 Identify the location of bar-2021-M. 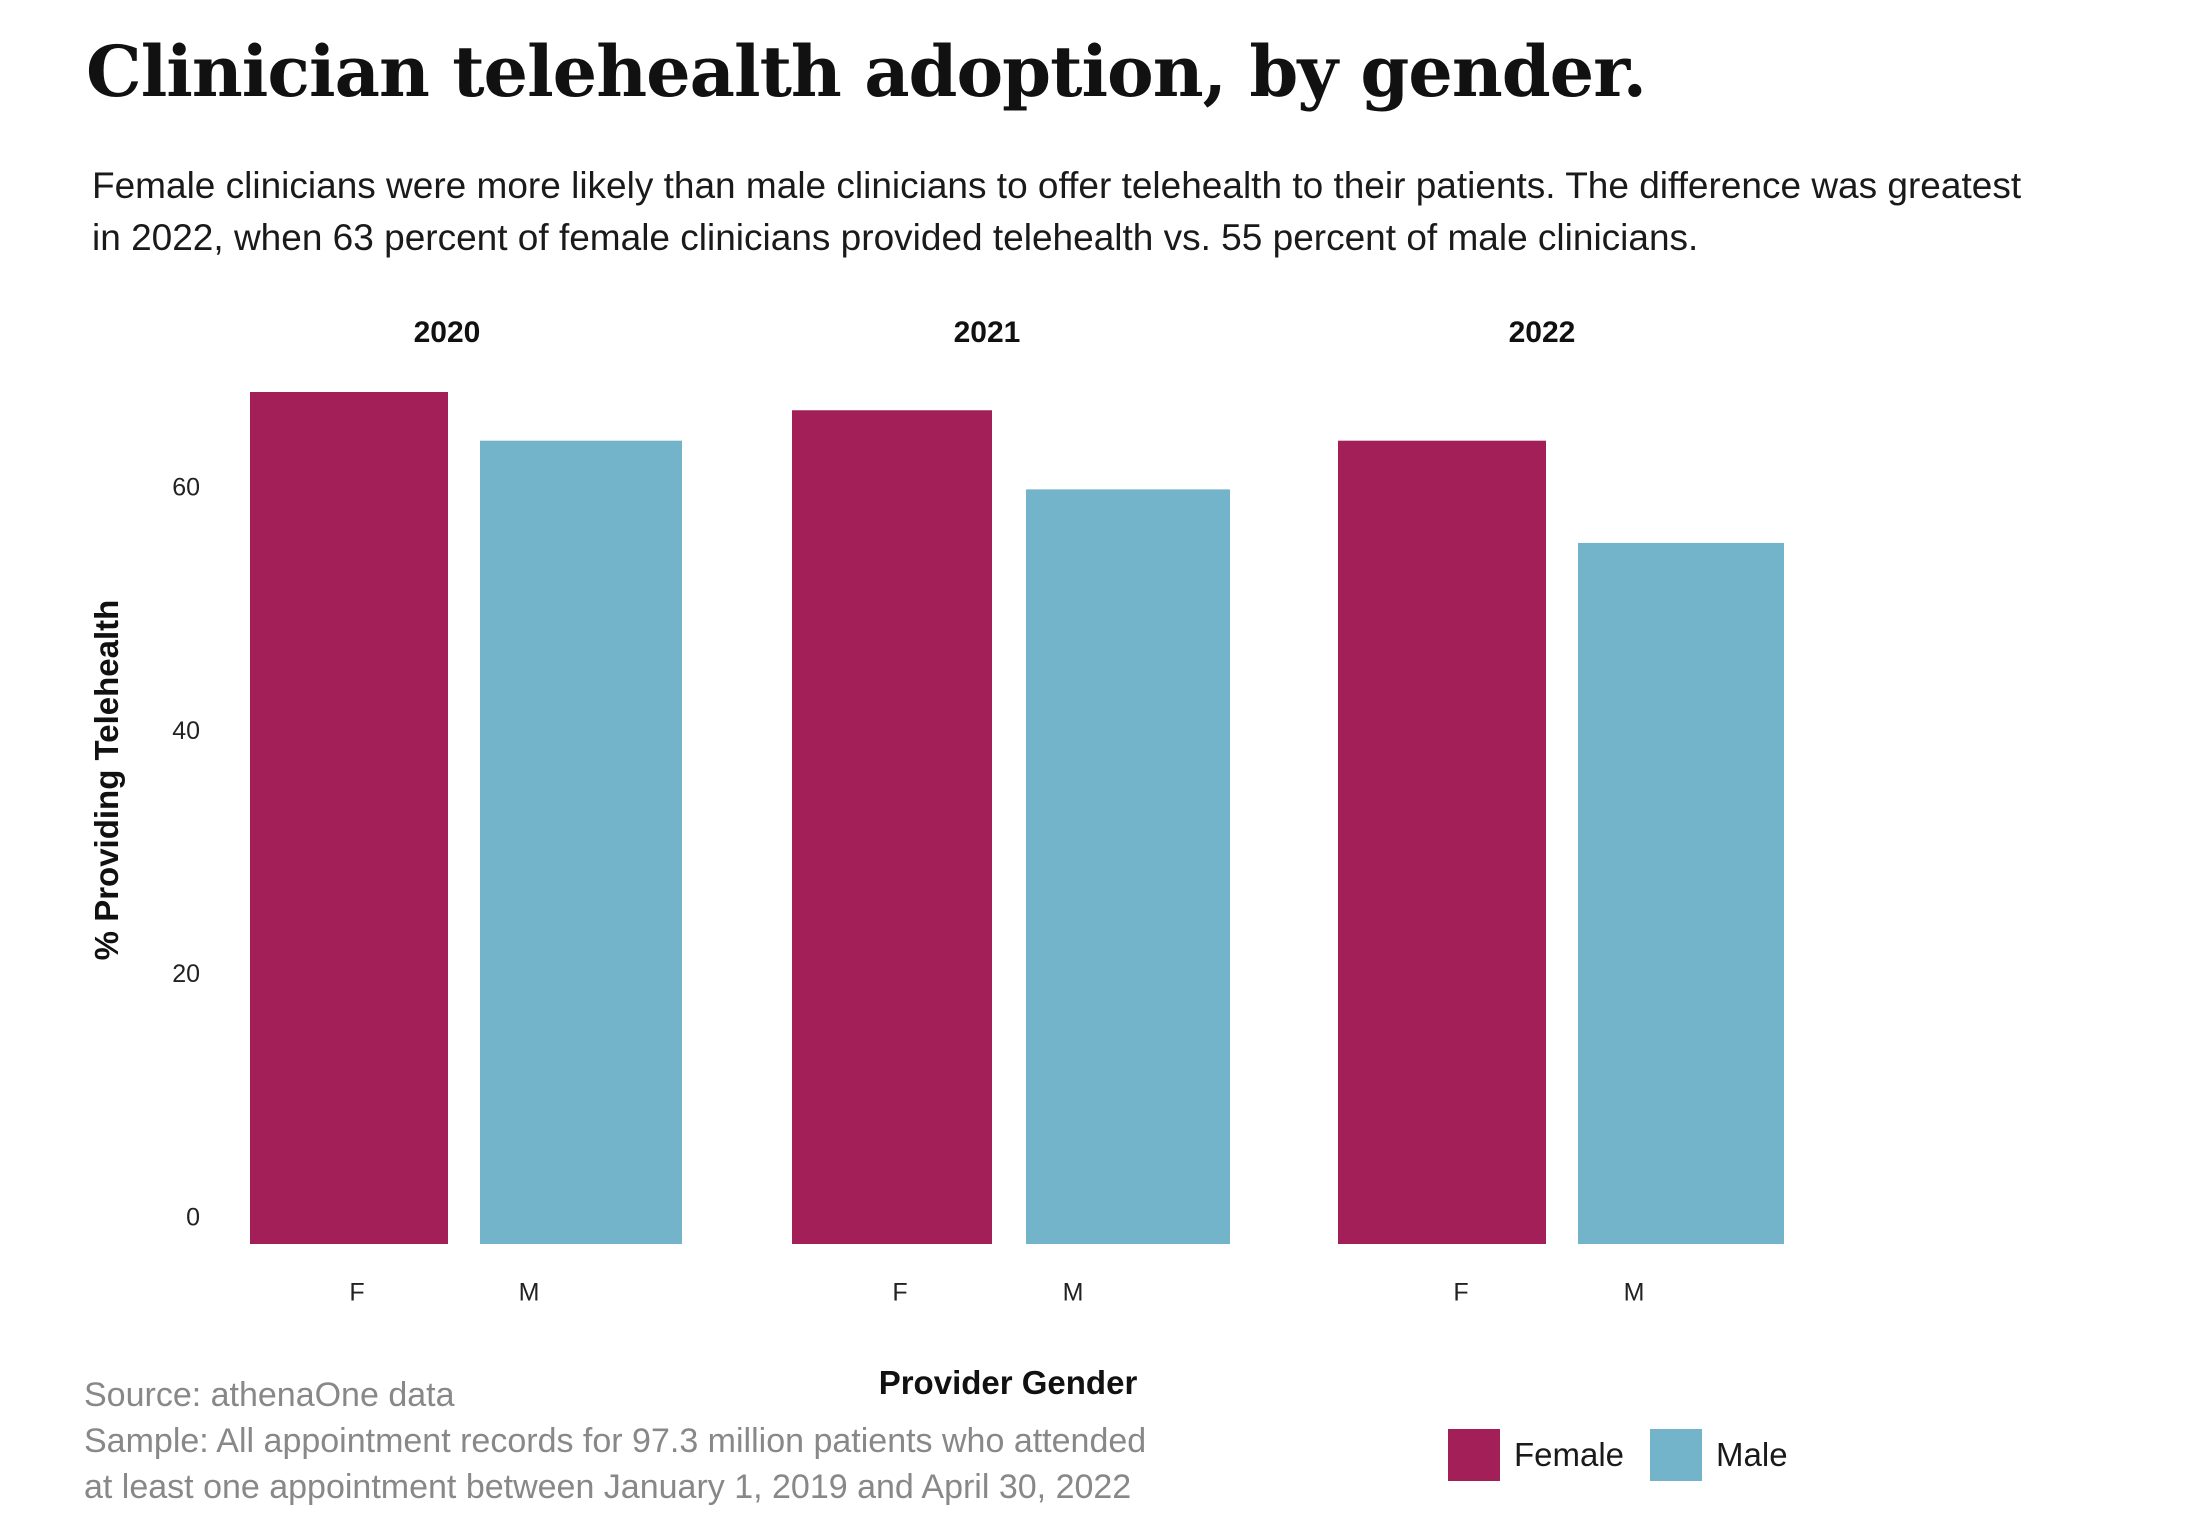
(1128, 866).